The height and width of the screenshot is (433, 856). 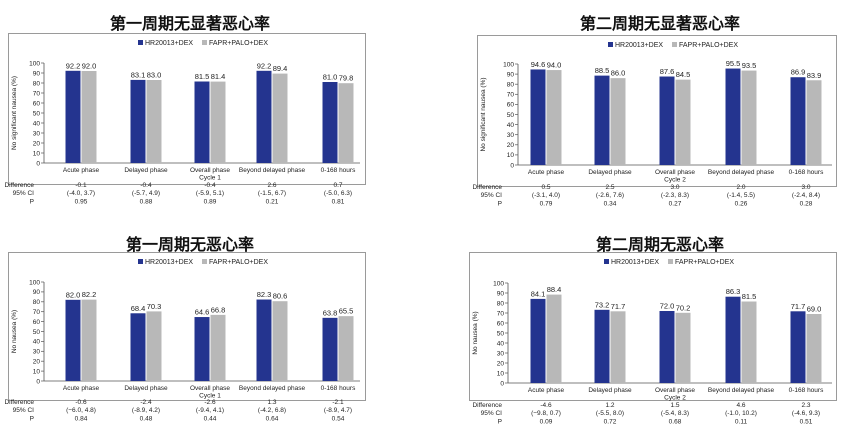 I want to click on bar-value-label: 94.0, so click(x=554, y=65).